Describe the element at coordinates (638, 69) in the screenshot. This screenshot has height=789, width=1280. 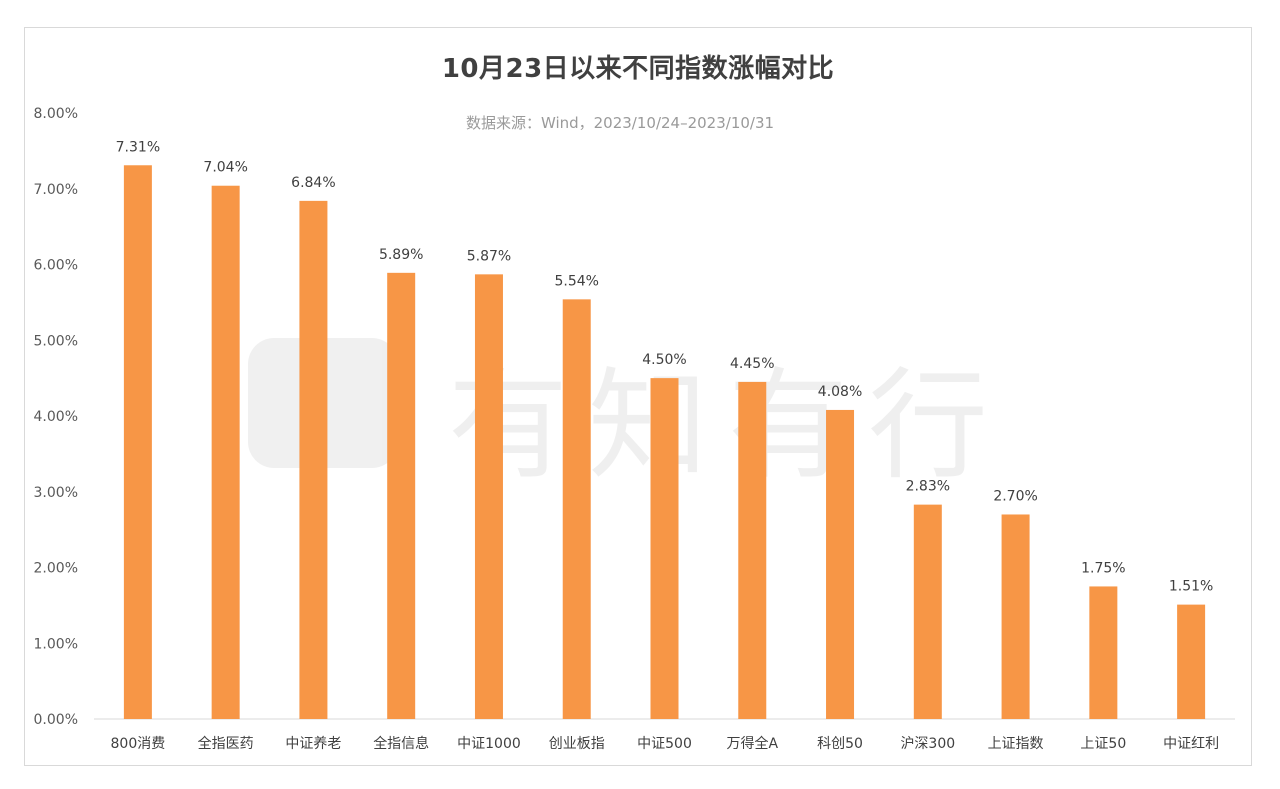
I see `chart-title: 10月23日以来不同指数涨幅对比` at that location.